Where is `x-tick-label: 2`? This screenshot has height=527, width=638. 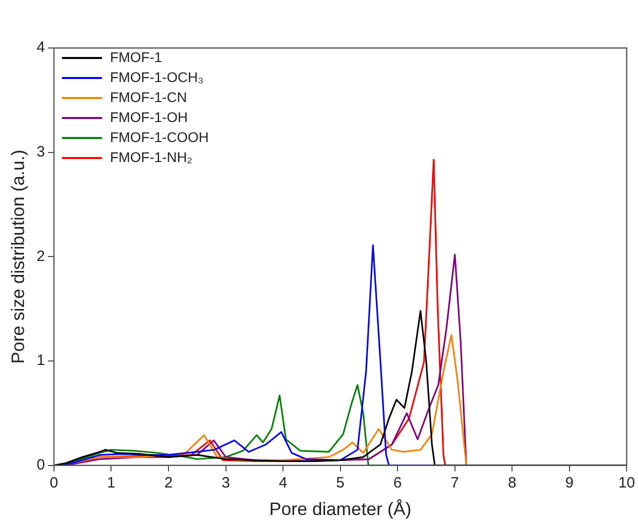 x-tick-label: 2 is located at coordinates (168, 483).